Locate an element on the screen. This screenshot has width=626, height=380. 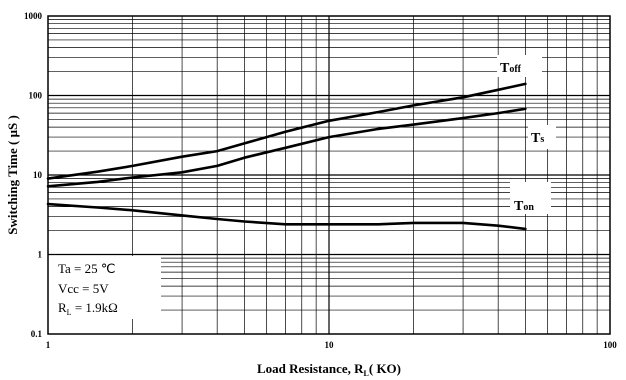
y-tick-label: 1 is located at coordinates (40, 255).